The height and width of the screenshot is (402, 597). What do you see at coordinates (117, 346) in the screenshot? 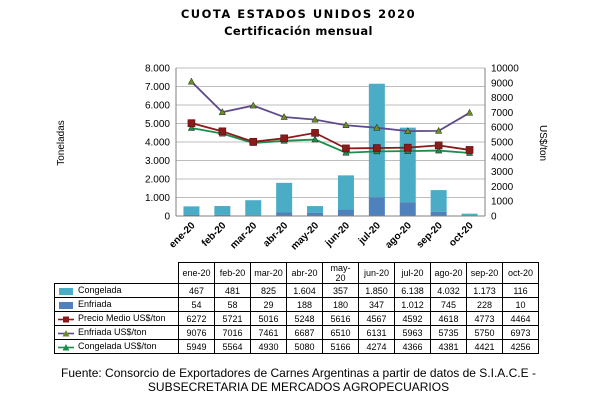
I see `legend-label: Congelada US$/ton` at bounding box center [117, 346].